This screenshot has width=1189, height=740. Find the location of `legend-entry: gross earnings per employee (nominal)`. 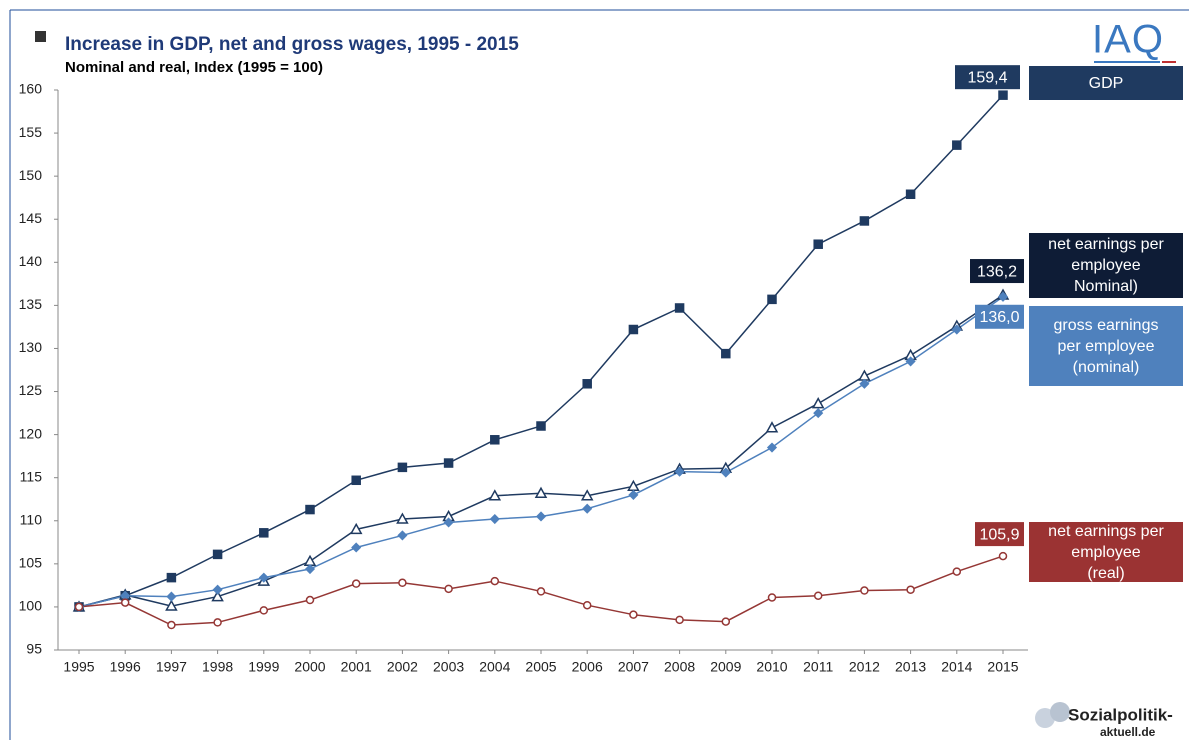

legend-entry: gross earnings per employee (nominal) is located at coordinates (1106, 346).